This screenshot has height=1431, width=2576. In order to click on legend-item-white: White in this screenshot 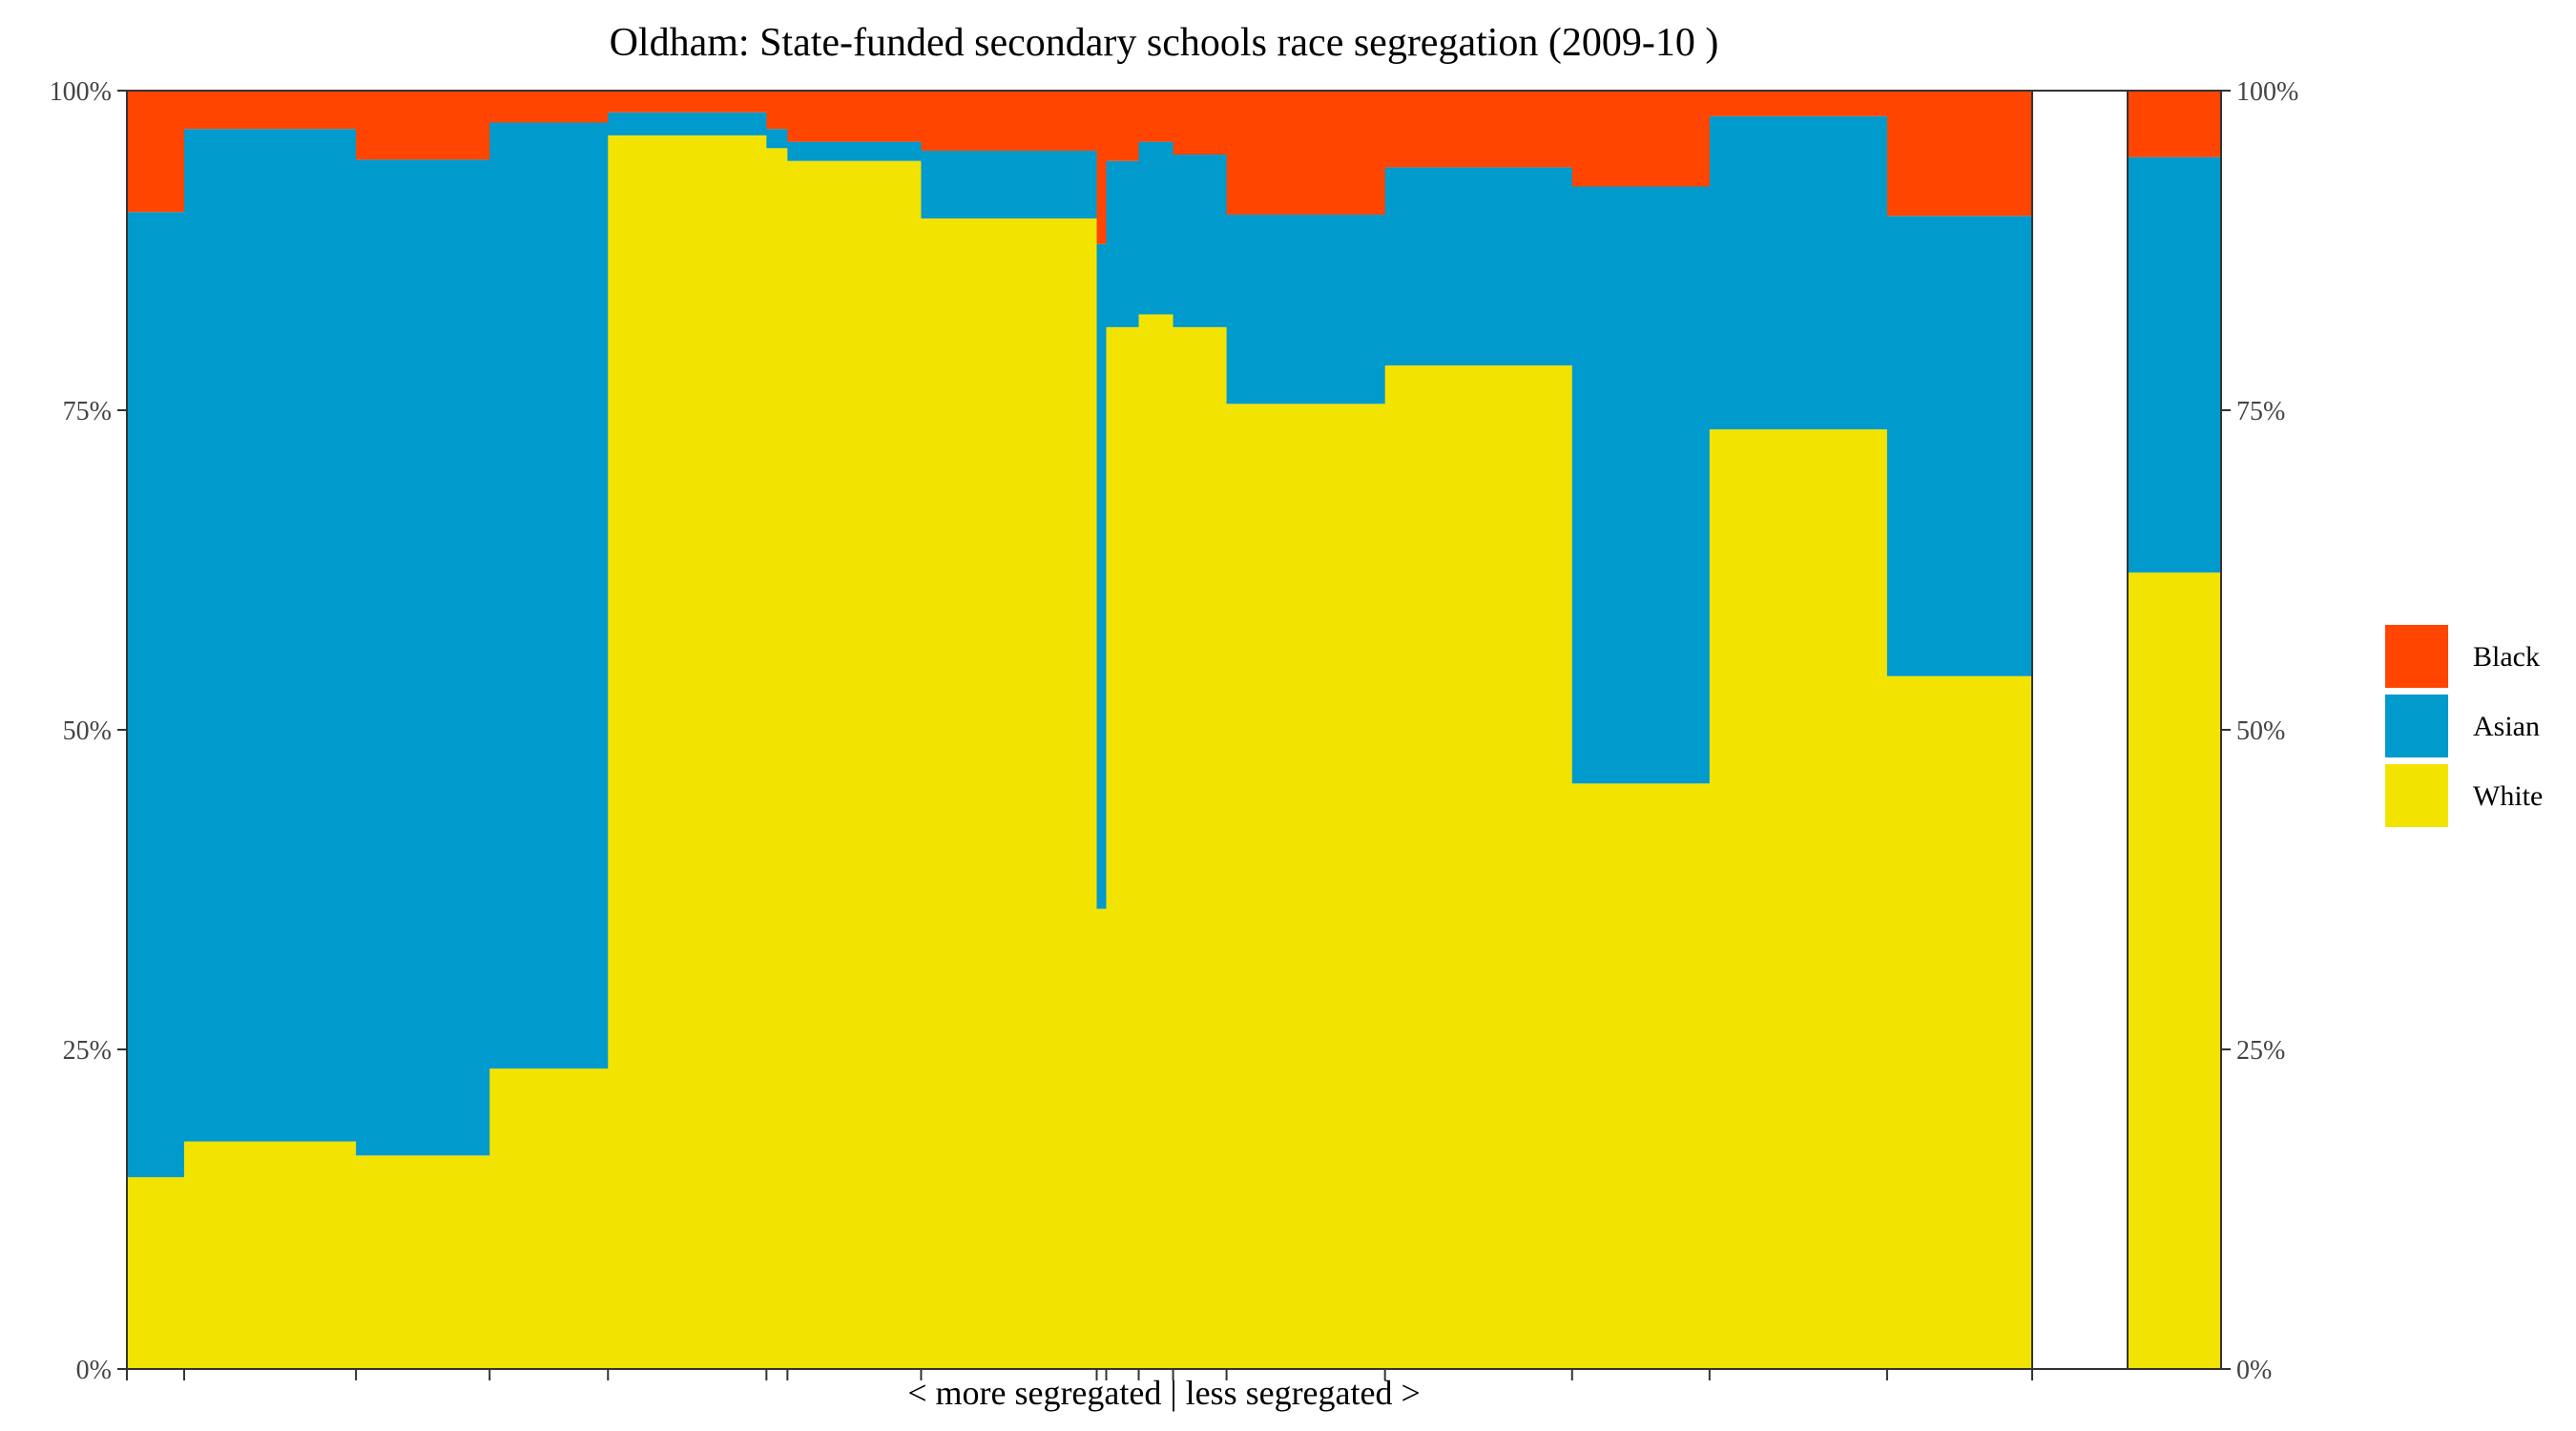, I will do `click(2464, 795)`.